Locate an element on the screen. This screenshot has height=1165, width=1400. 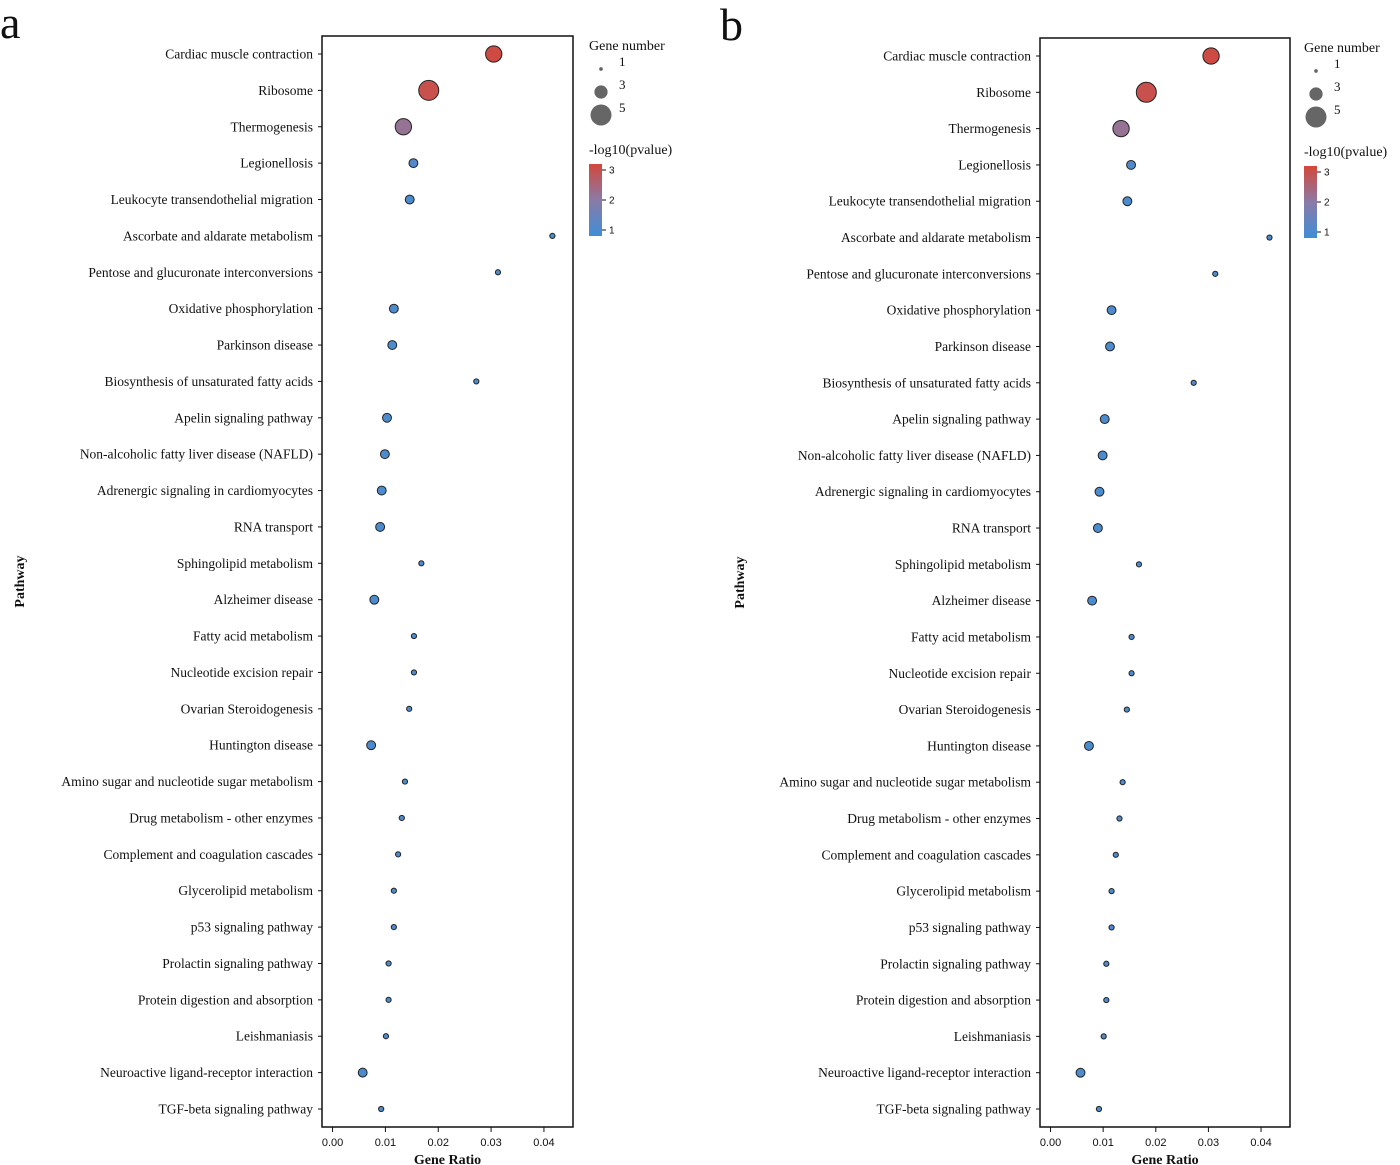
y-axis-title: Pathway is located at coordinates (20, 581).